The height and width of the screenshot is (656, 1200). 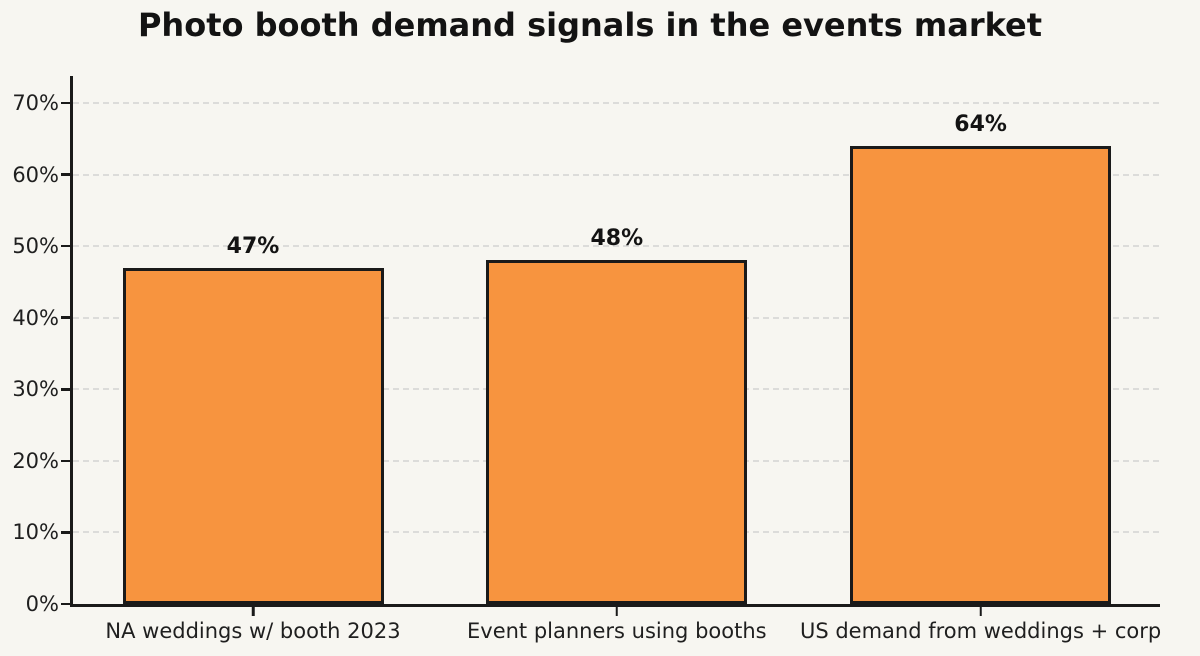 I want to click on x-tick-label: Event planners using booths, so click(x=617, y=631).